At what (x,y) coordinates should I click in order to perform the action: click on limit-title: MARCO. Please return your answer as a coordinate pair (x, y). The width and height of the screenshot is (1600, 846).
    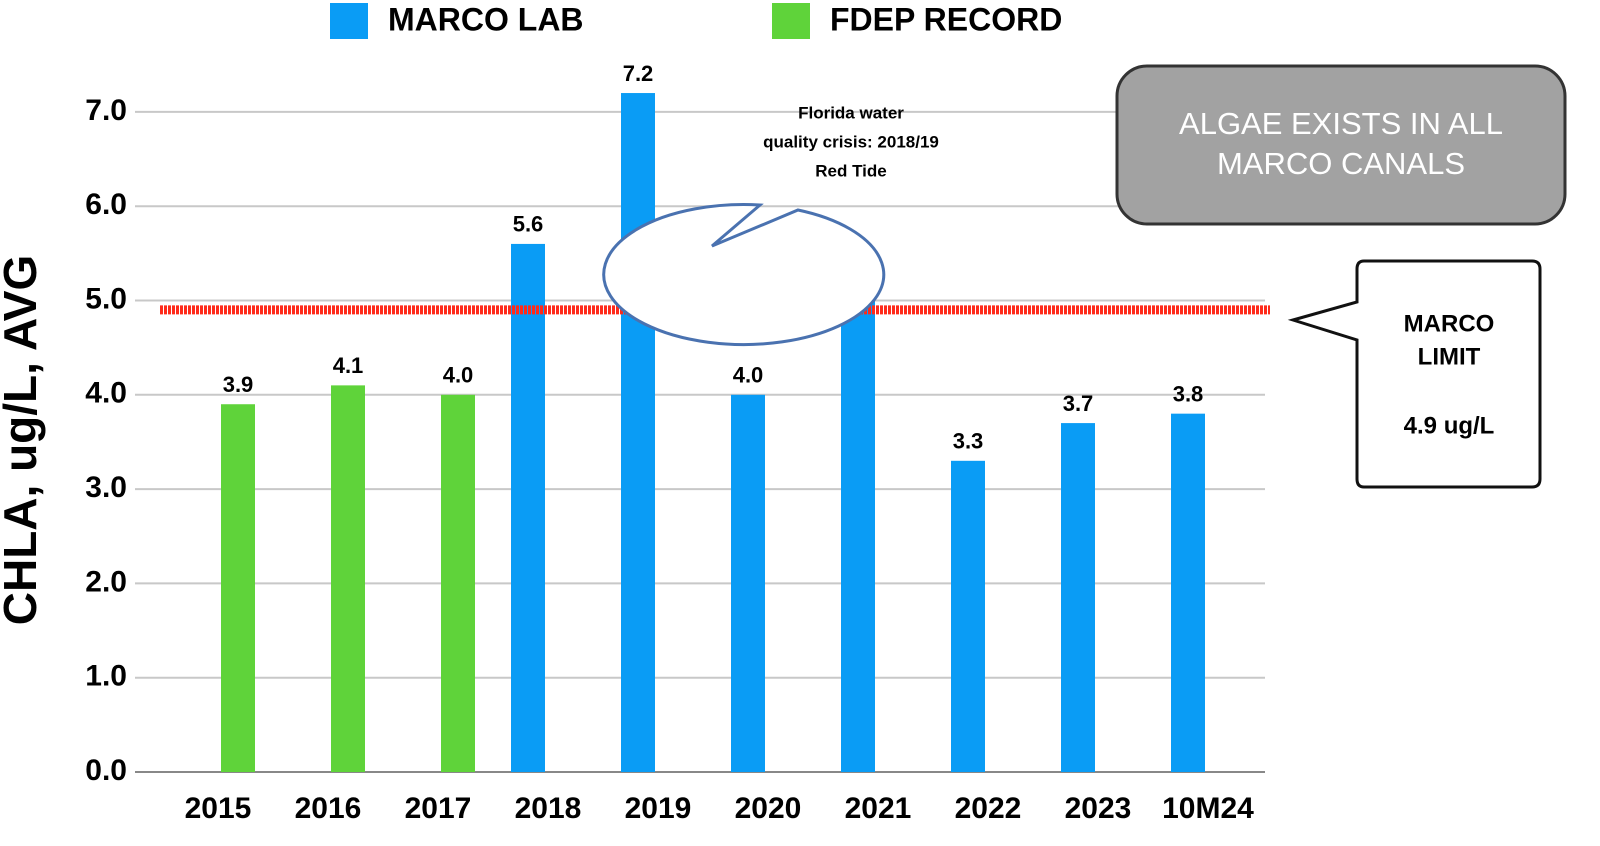
    Looking at the image, I should click on (1449, 323).